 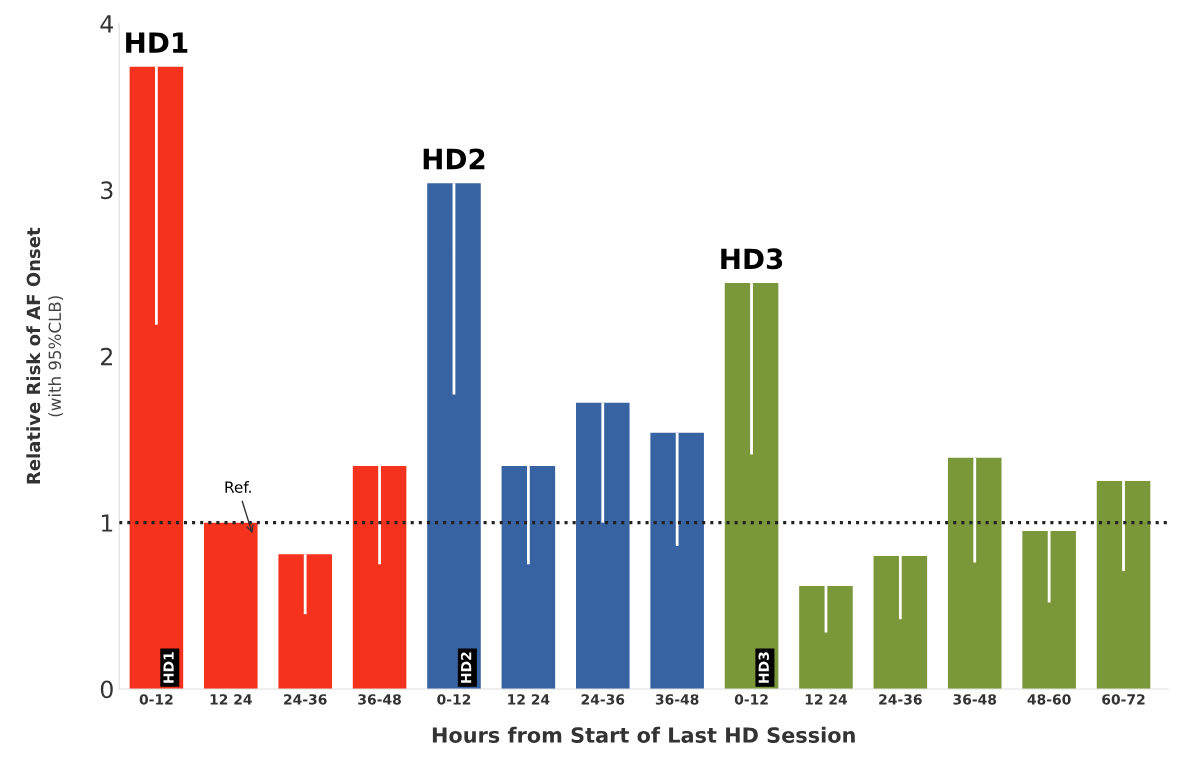 What do you see at coordinates (45, 355) in the screenshot?
I see `y-axis-title: Relative Risk of AF Onset (with 95%CLB)` at bounding box center [45, 355].